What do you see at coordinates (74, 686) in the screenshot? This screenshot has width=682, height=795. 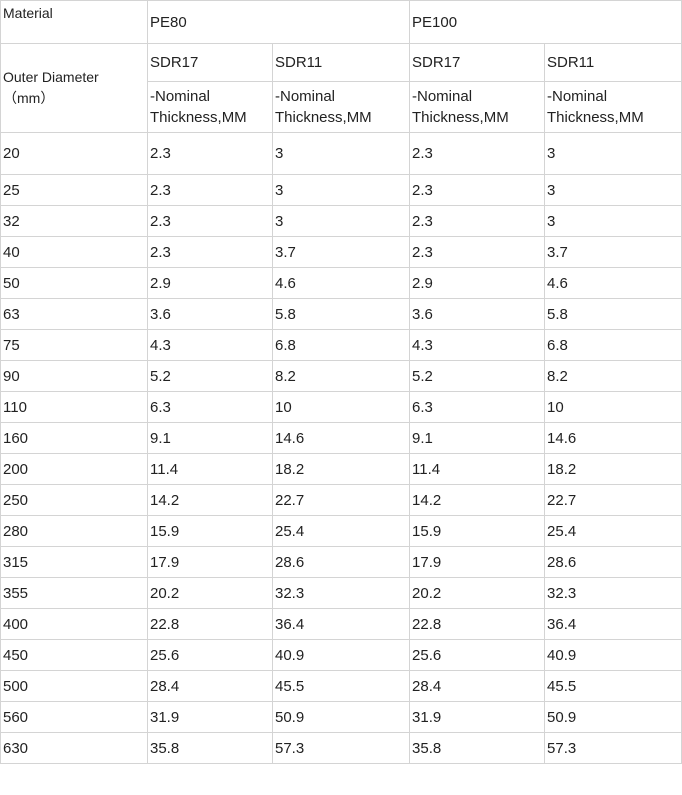 I see `outer-diameter-cell: 500` at bounding box center [74, 686].